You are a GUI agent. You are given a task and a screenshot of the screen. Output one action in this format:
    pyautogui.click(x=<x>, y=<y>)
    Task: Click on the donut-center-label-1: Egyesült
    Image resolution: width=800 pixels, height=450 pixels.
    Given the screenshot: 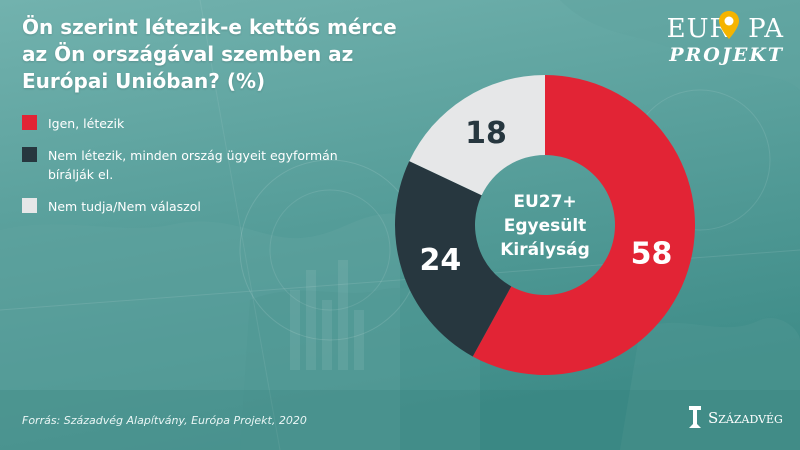 What is the action you would take?
    pyautogui.click(x=545, y=226)
    